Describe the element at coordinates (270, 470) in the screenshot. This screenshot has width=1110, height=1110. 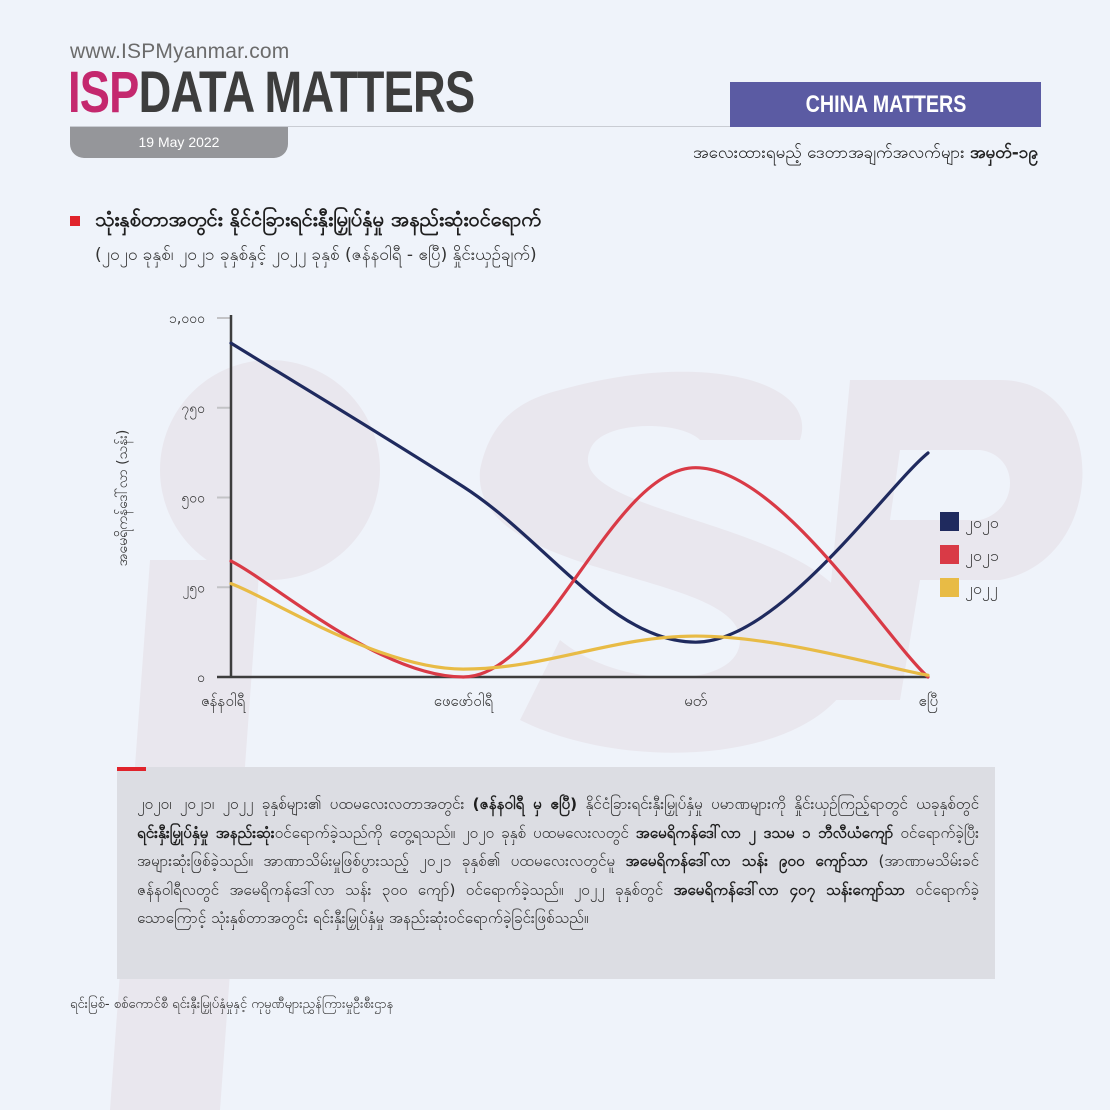
I see `watermark-dot` at that location.